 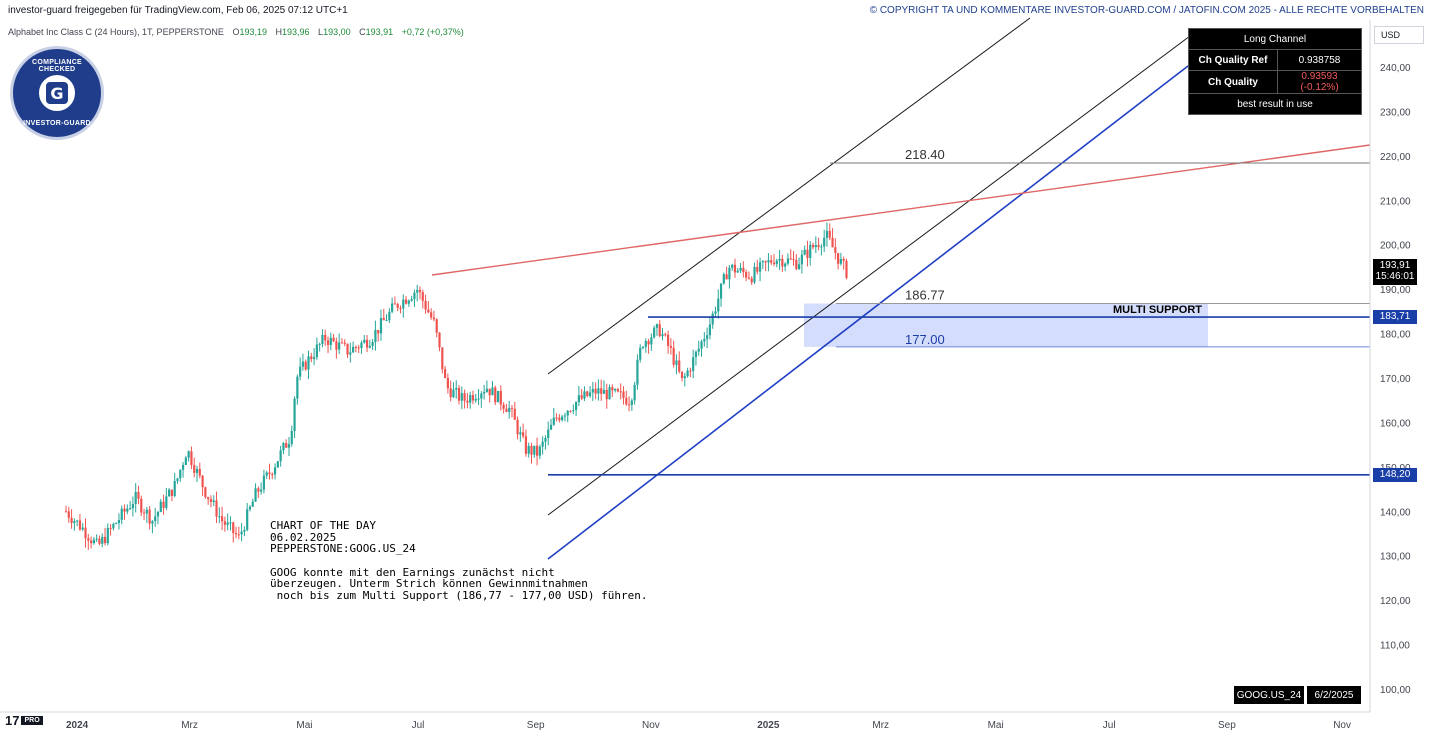 I want to click on last-price: 193,91, so click(x=1395, y=265).